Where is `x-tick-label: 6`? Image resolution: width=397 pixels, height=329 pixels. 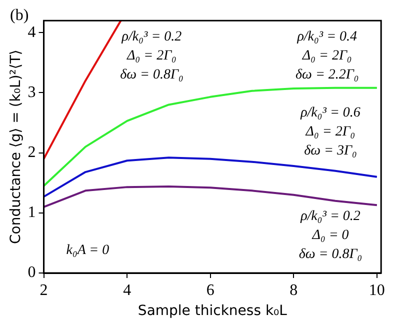 x-tick-label: 6 is located at coordinates (210, 290).